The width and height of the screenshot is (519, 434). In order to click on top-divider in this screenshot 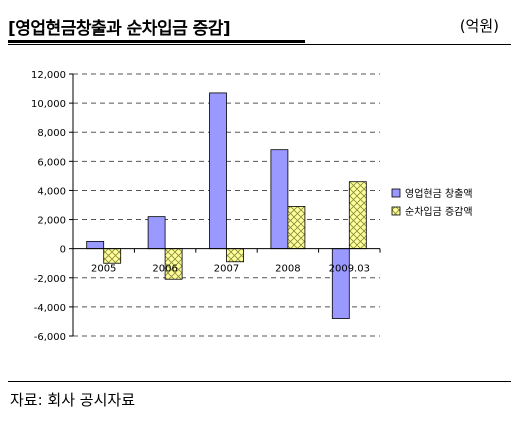, I will do `click(259, 44)`.